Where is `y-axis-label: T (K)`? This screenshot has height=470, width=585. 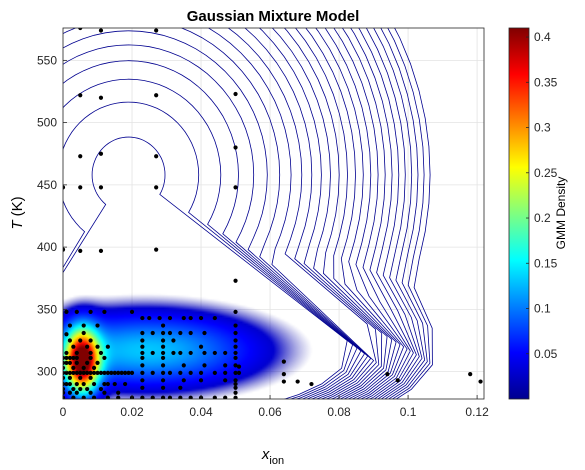 y-axis-label: T (K) is located at coordinates (17, 212).